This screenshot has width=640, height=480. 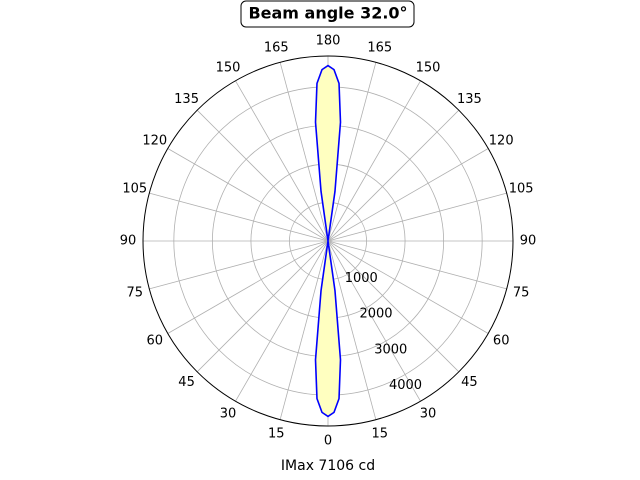 I want to click on r-tick-label: 2000, so click(x=375, y=314).